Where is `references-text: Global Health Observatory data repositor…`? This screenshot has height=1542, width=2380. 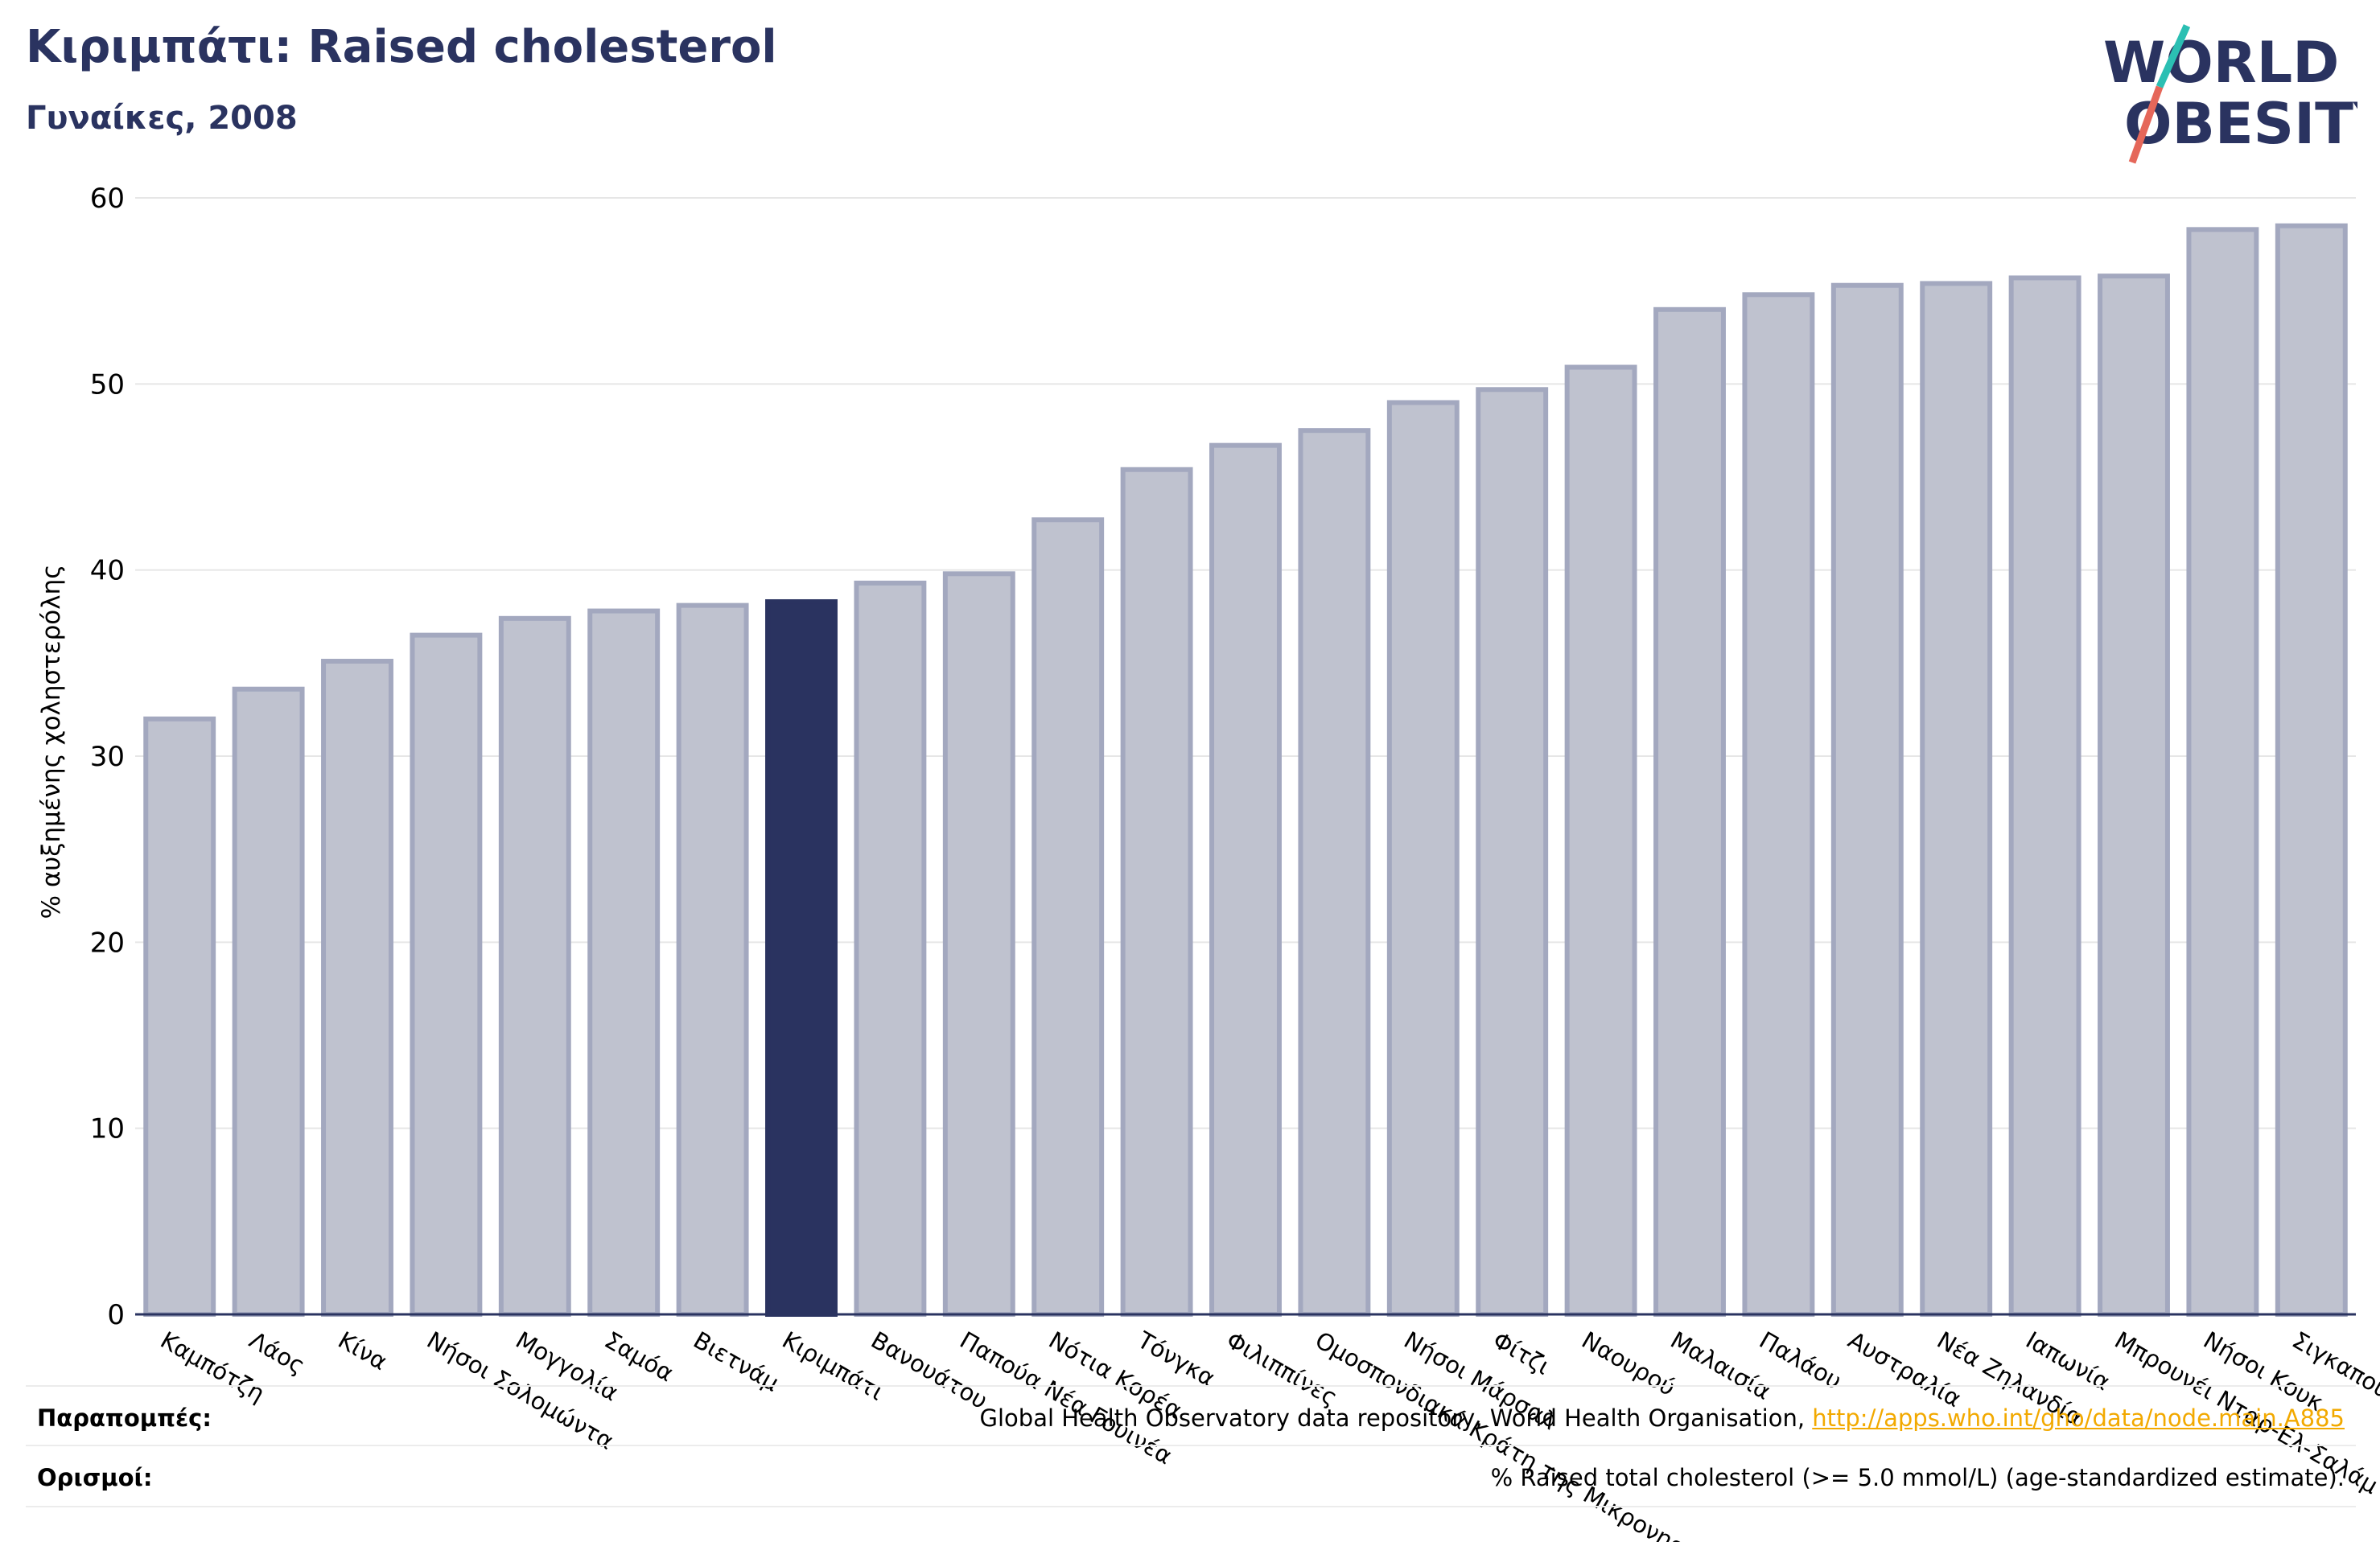
references-text: Global Health Observatory data repositor… is located at coordinates (1396, 1418).